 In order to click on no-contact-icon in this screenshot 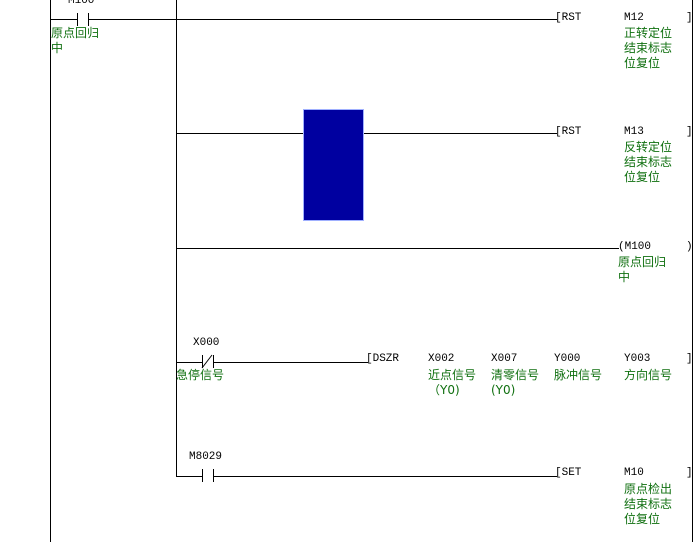, I will do `click(208, 475)`.